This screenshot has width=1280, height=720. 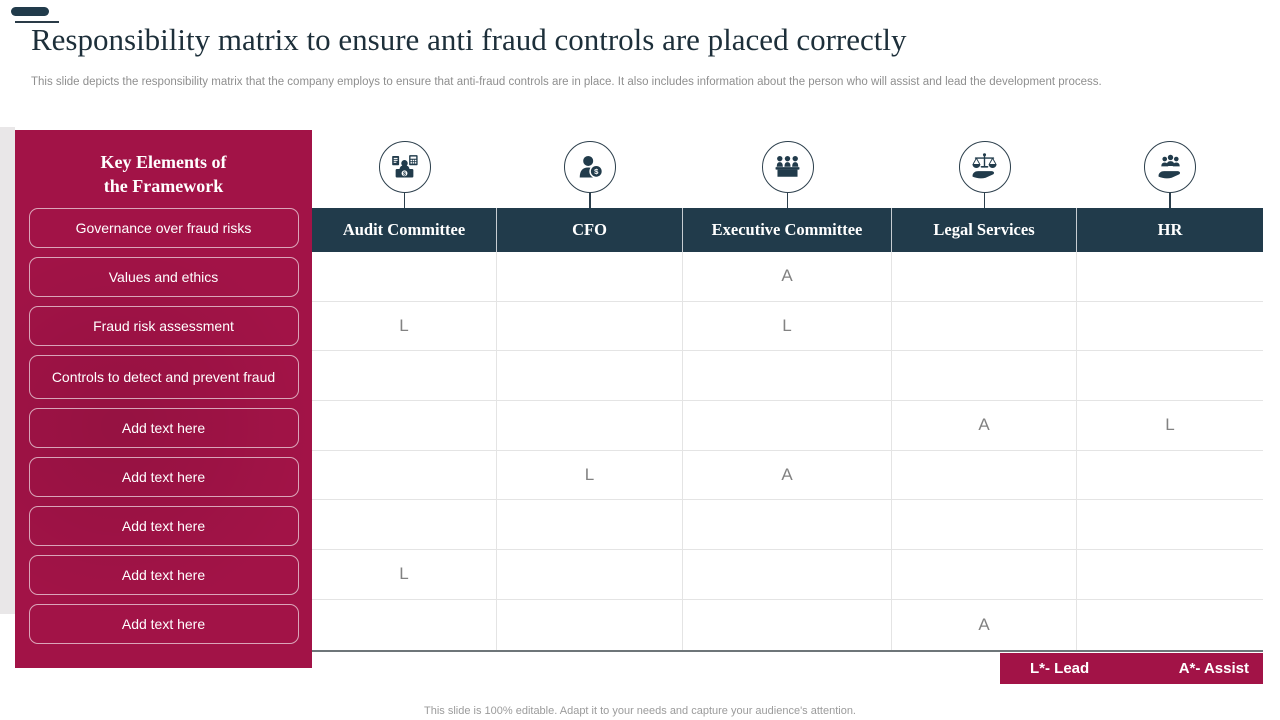 What do you see at coordinates (1170, 624) in the screenshot?
I see `matrix-cell-r8c5` at bounding box center [1170, 624].